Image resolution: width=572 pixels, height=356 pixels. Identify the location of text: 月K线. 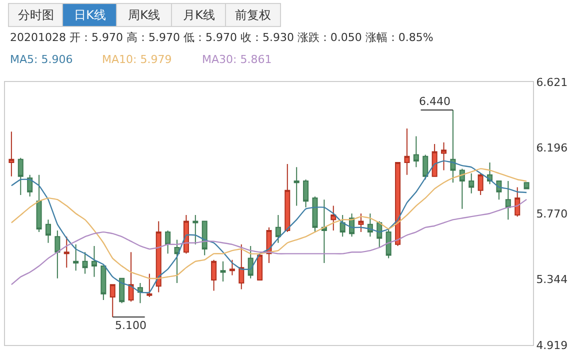
(199, 15).